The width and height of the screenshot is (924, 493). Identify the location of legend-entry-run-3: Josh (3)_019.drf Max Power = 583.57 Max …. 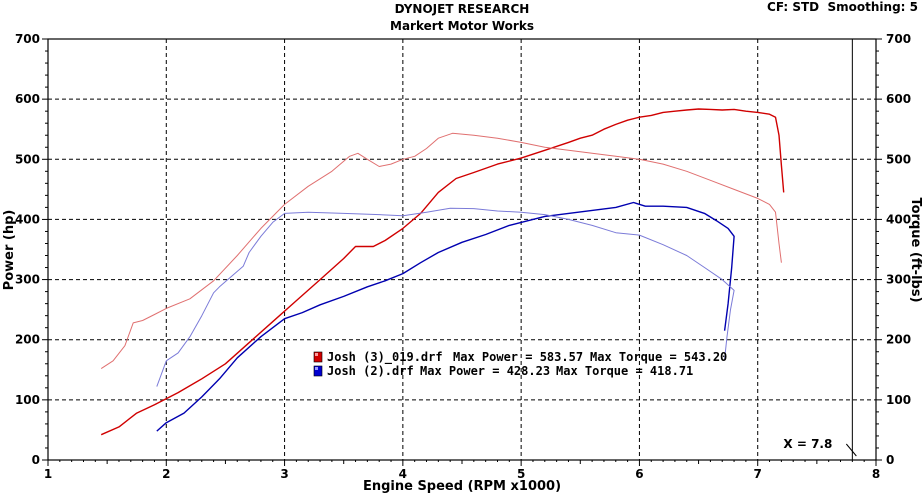
(520, 357).